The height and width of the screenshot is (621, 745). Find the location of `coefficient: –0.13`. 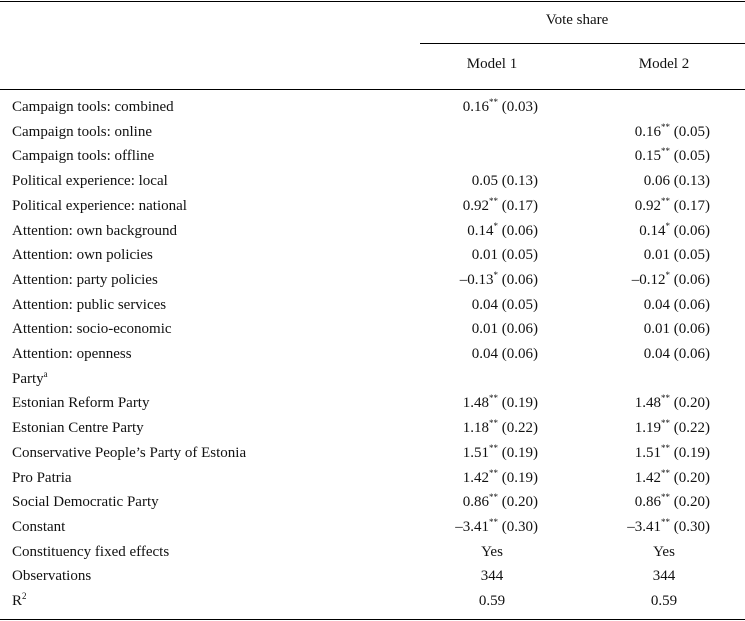

coefficient: –0.13 is located at coordinates (476, 279).